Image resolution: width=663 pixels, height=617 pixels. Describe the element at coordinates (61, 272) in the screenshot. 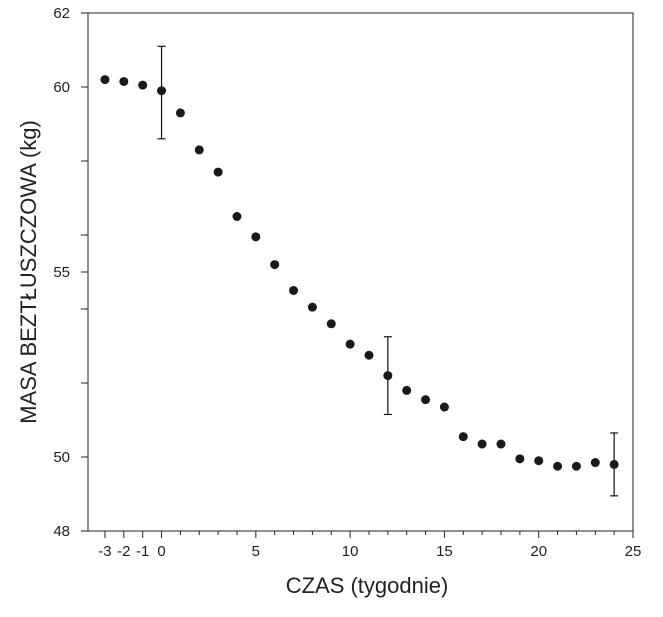

I see `y-tick-label: 55` at that location.